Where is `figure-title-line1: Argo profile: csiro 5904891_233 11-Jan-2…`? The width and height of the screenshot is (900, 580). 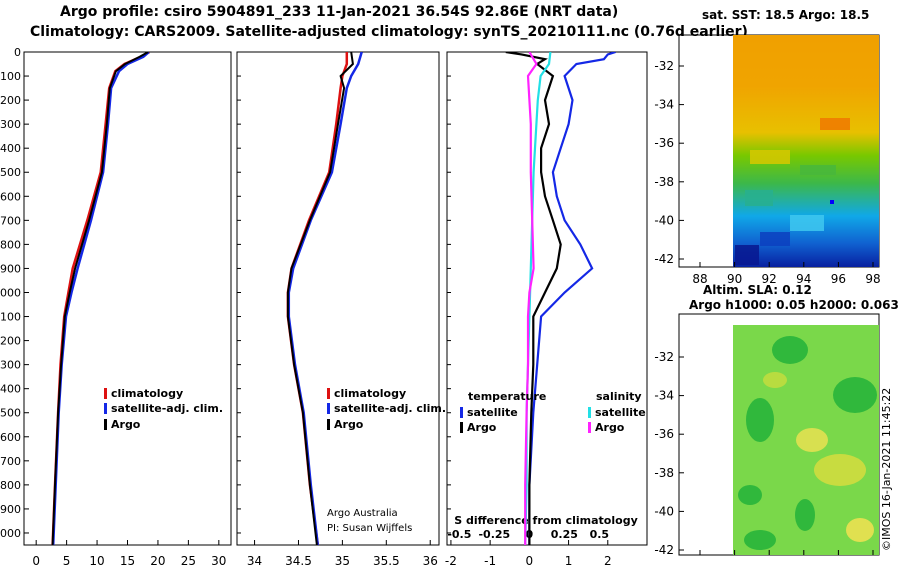 figure-title-line1: Argo profile: csiro 5904891_233 11-Jan-2… is located at coordinates (339, 12).